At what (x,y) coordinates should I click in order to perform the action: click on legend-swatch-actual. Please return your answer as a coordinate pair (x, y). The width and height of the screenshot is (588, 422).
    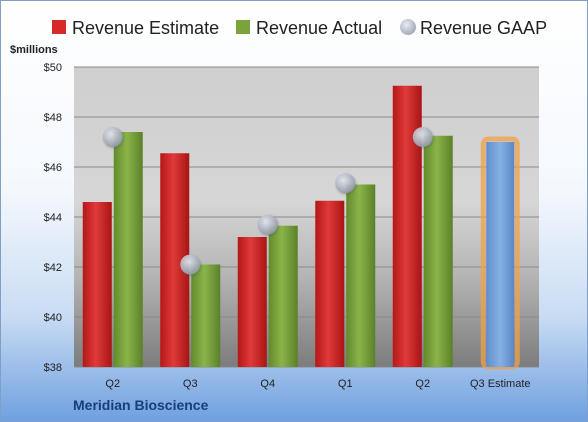
    Looking at the image, I should click on (243, 27).